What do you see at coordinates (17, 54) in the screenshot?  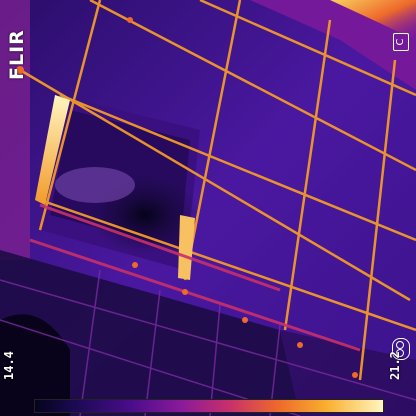 I see `flir-logo-text: FLIR` at bounding box center [17, 54].